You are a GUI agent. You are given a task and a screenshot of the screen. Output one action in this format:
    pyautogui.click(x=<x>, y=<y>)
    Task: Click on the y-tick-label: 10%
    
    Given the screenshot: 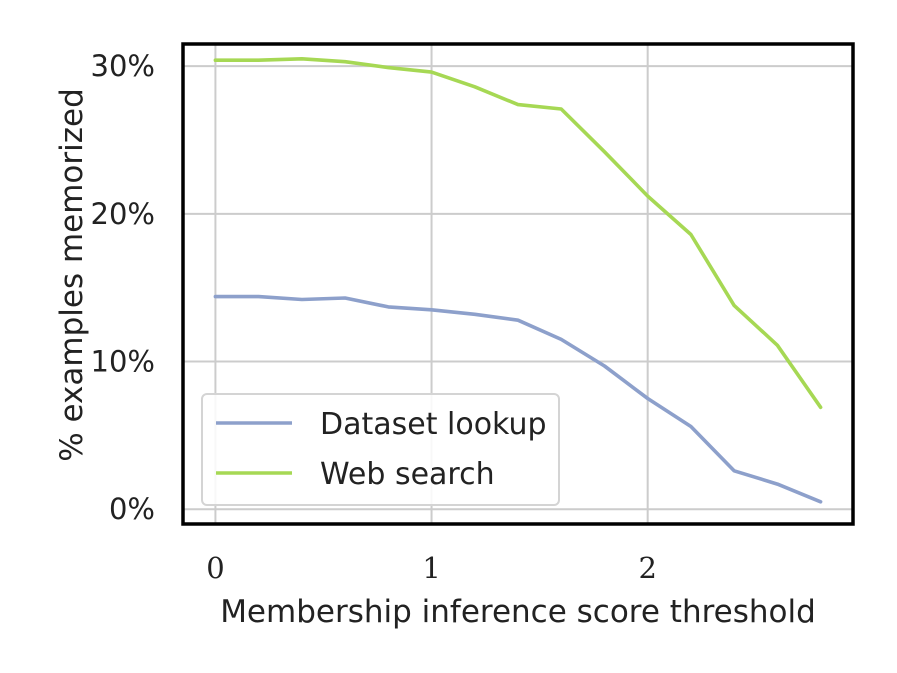 What is the action you would take?
    pyautogui.click(x=123, y=362)
    